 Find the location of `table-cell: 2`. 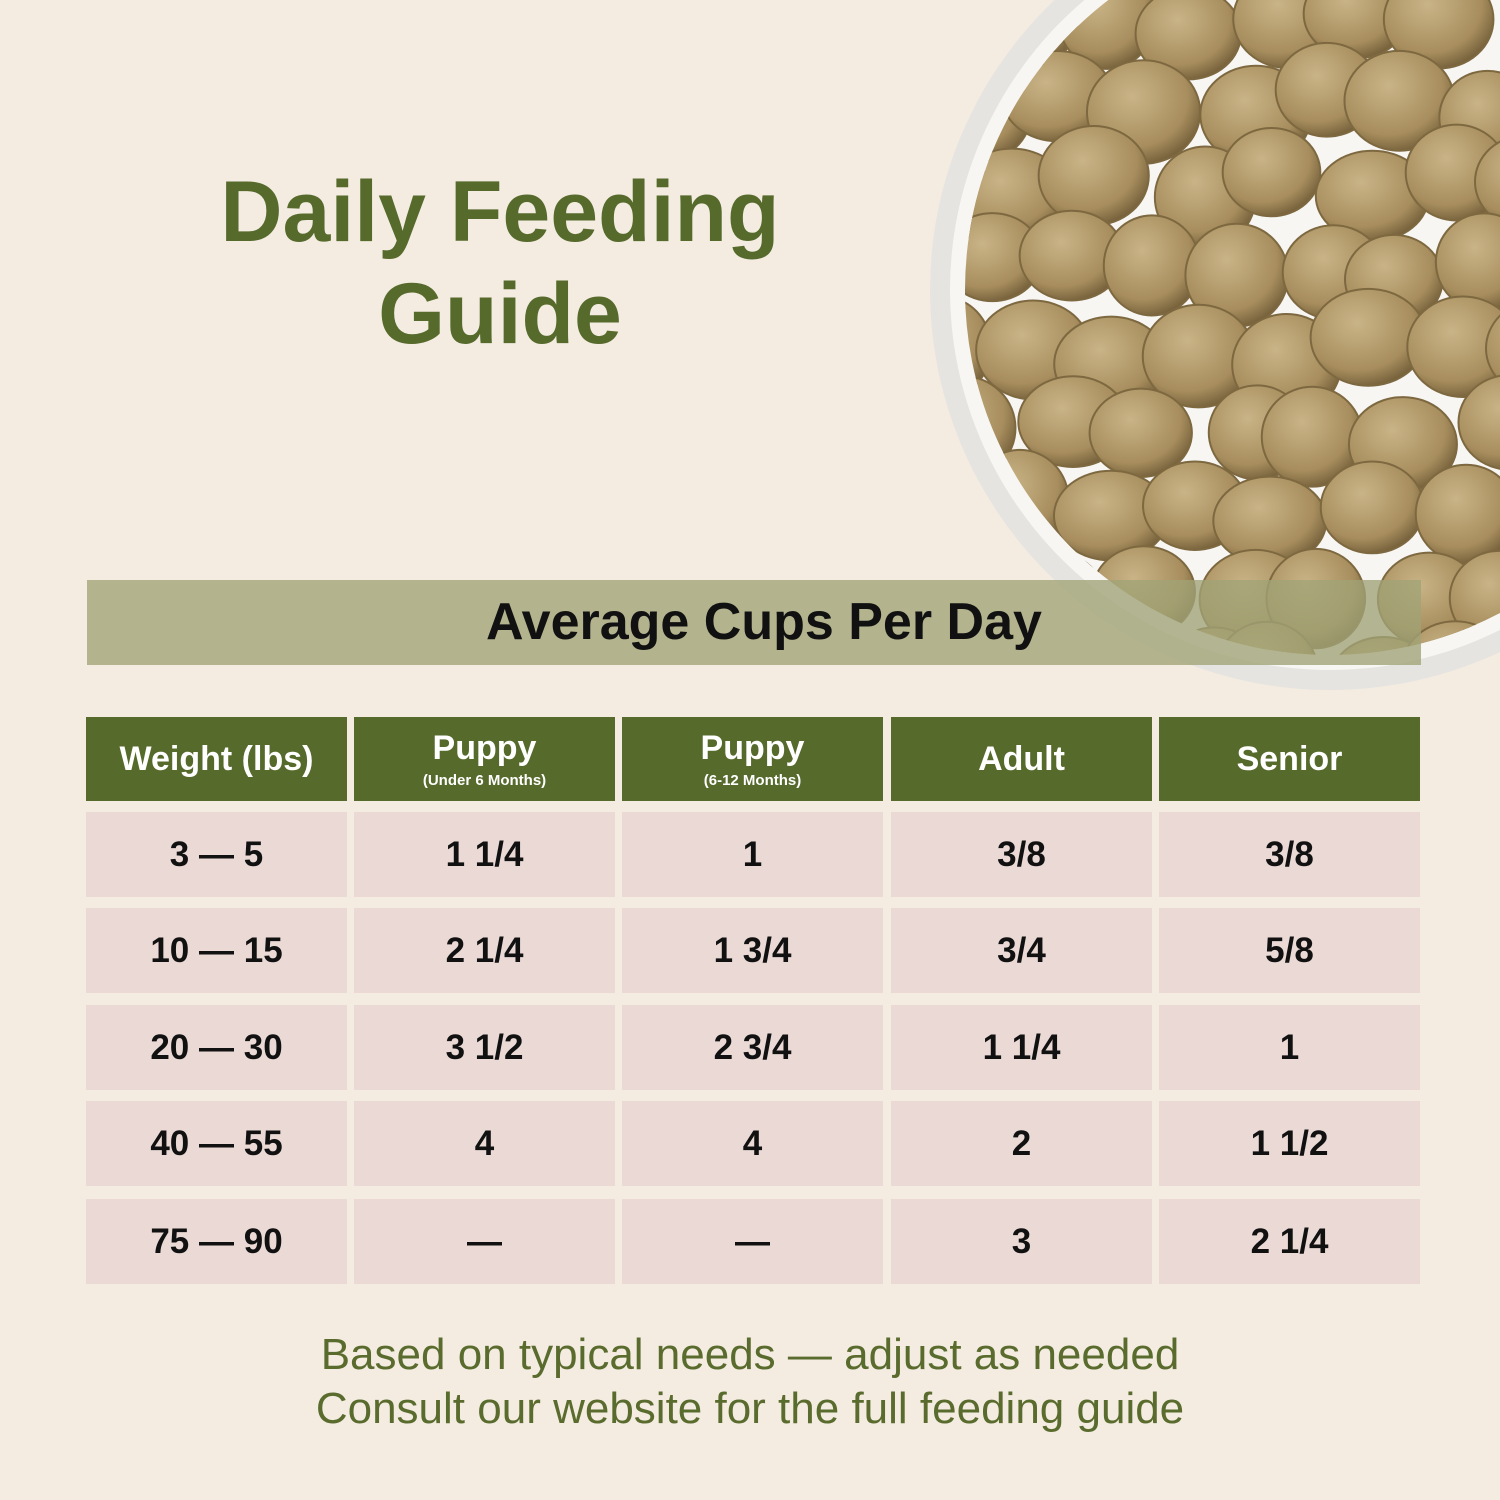

table-cell: 2 is located at coordinates (1021, 1143).